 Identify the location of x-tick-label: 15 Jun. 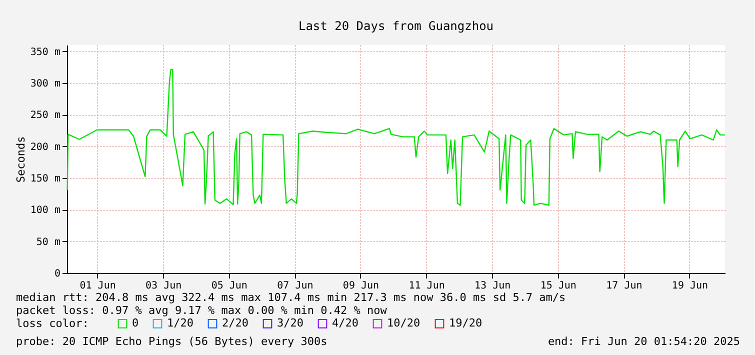
(558, 286).